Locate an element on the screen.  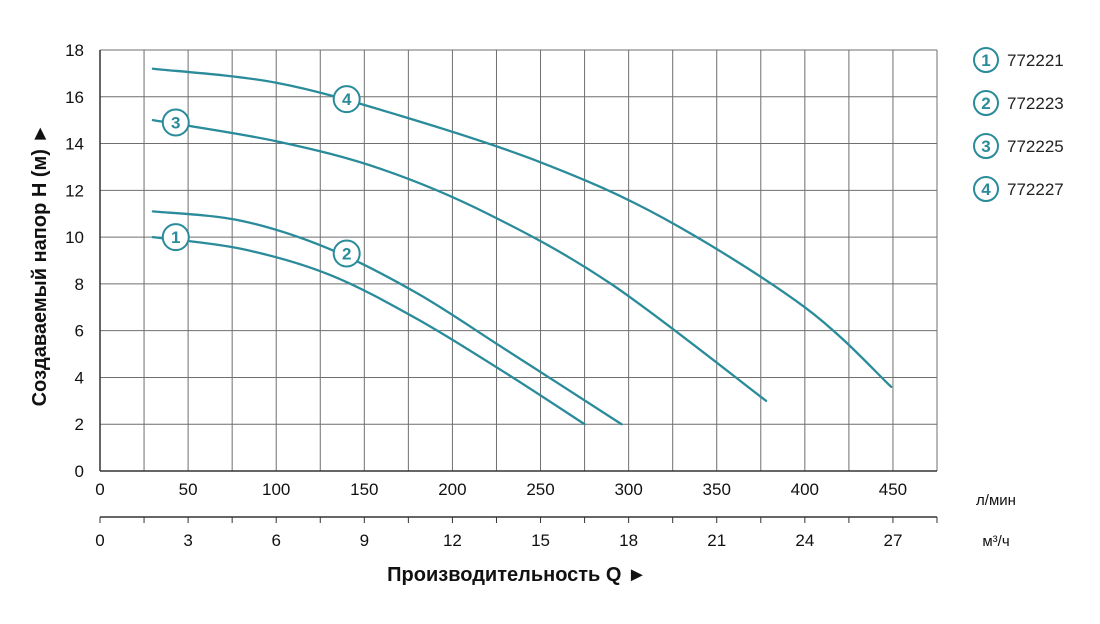
curve-marker-number: 1 is located at coordinates (175, 237).